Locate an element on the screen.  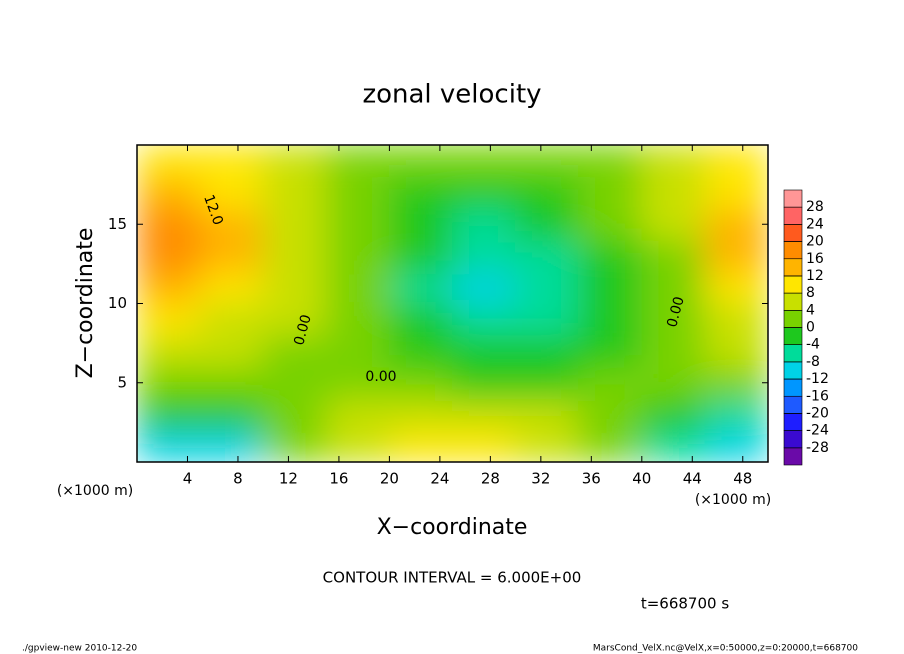
colorbar-label: -4 is located at coordinates (813, 345).